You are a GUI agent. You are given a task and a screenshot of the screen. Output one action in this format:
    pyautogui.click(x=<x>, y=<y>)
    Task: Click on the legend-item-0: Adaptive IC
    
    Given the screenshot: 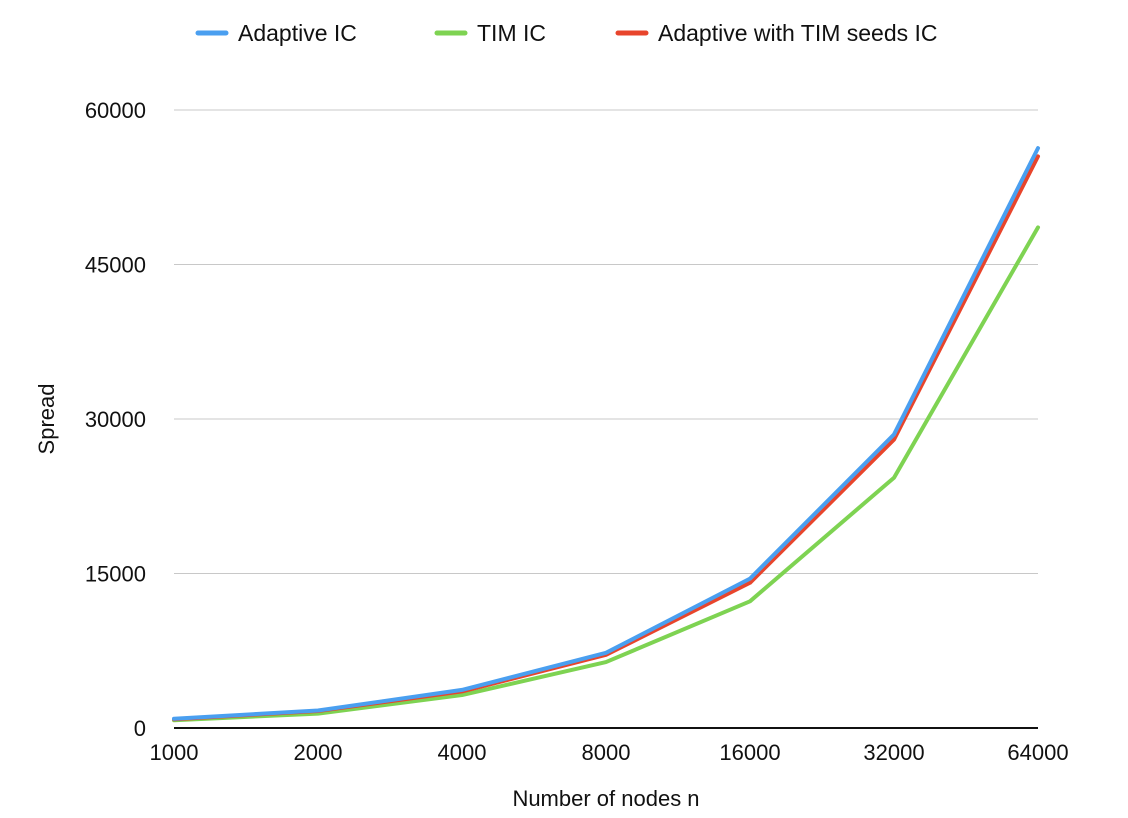 What is the action you would take?
    pyautogui.click(x=276, y=33)
    